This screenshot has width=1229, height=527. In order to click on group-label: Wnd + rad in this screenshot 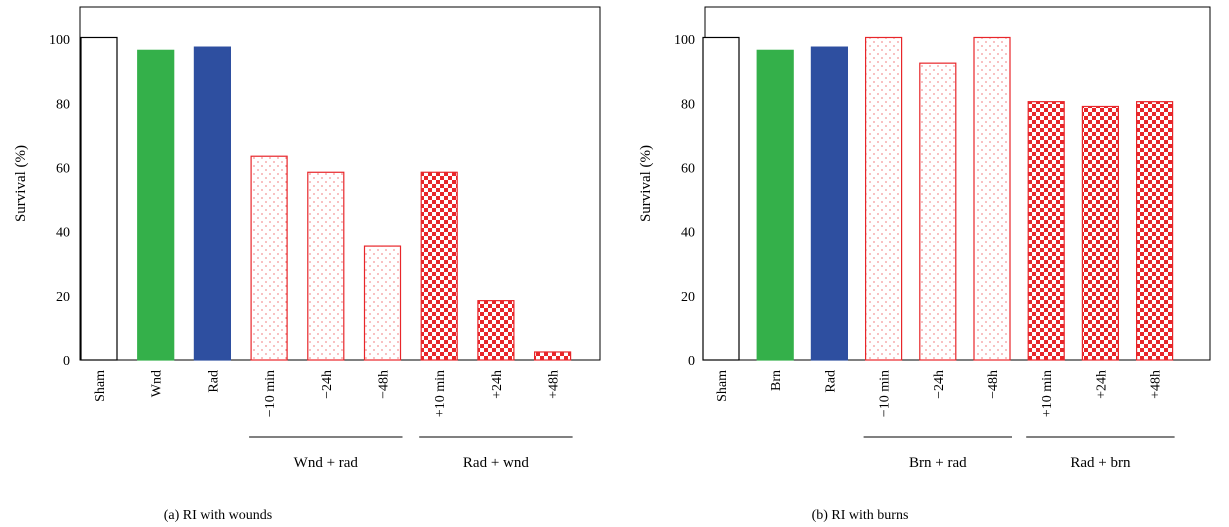, I will do `click(326, 463)`.